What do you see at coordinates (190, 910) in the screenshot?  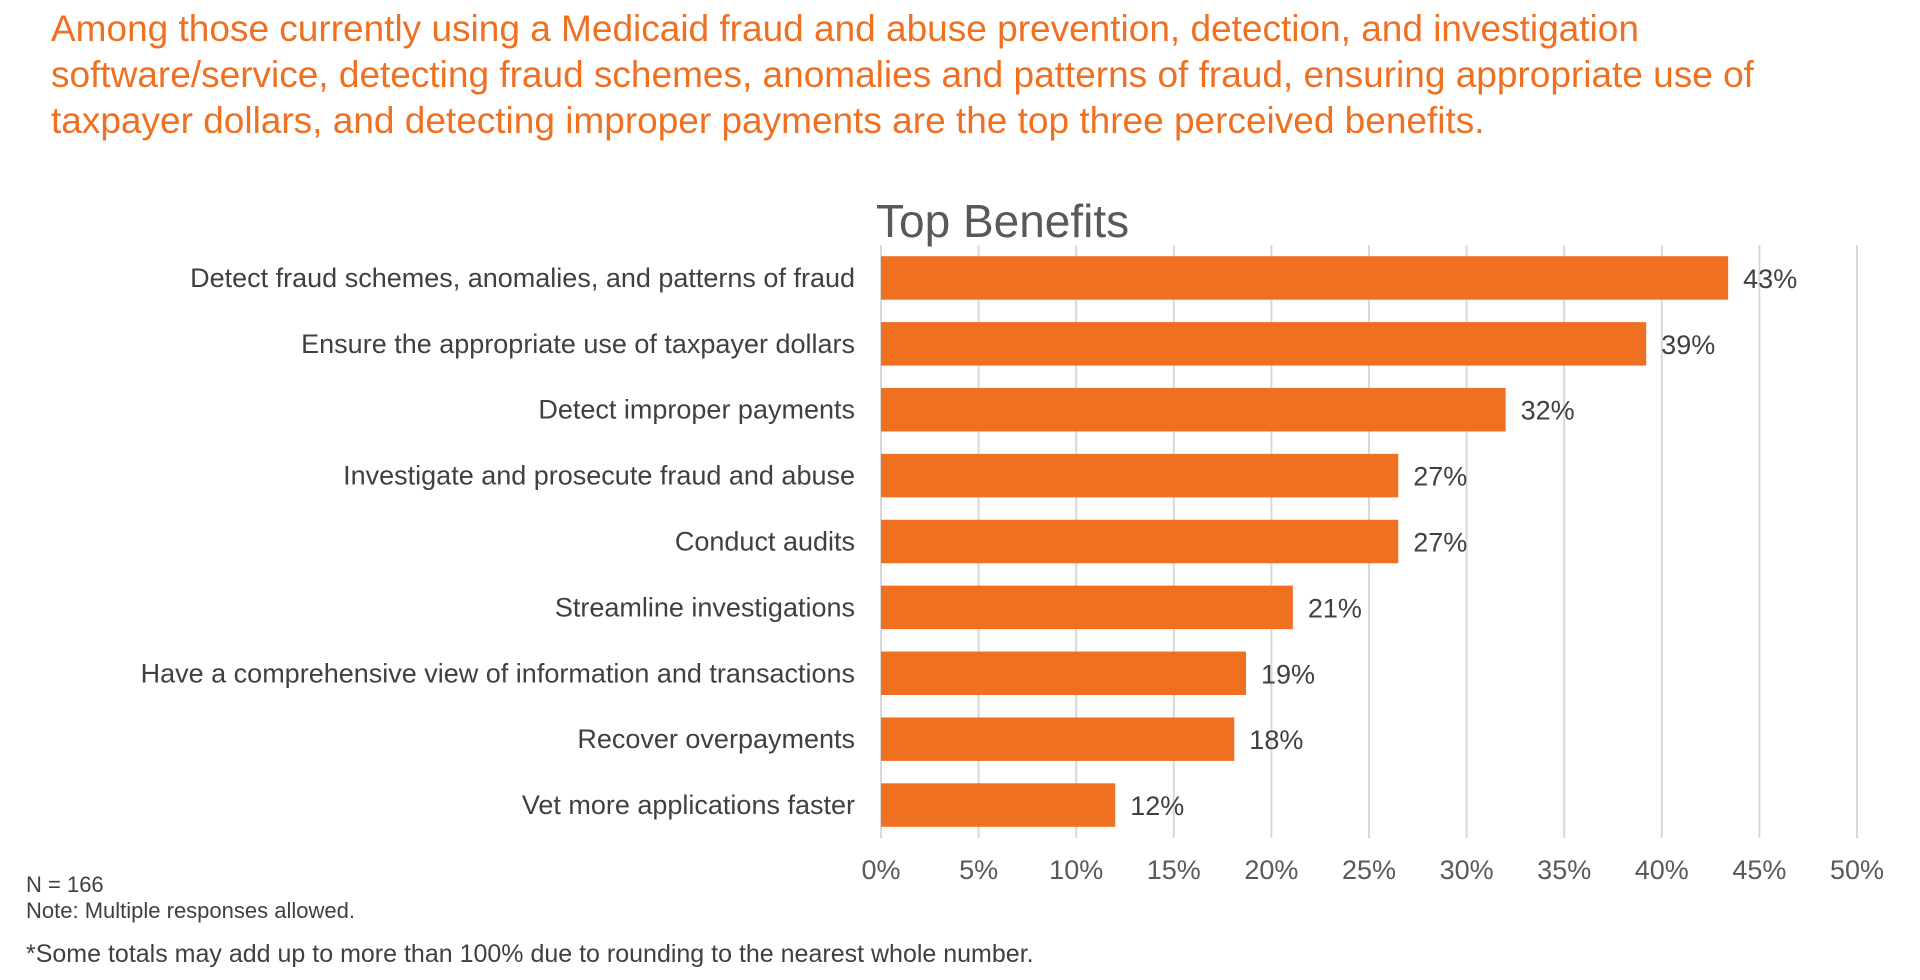 I see `multiple-responses-note: Note: Multiple responses allowed.` at bounding box center [190, 910].